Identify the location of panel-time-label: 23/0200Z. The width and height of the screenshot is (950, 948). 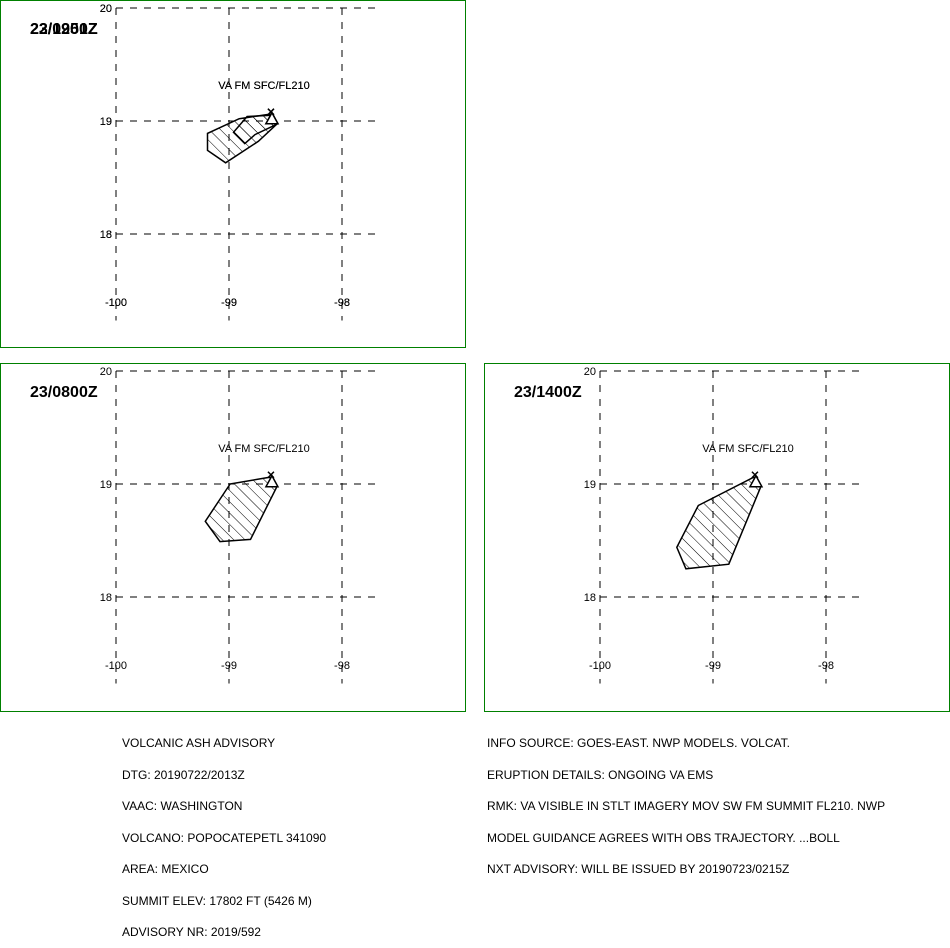
(64, 29).